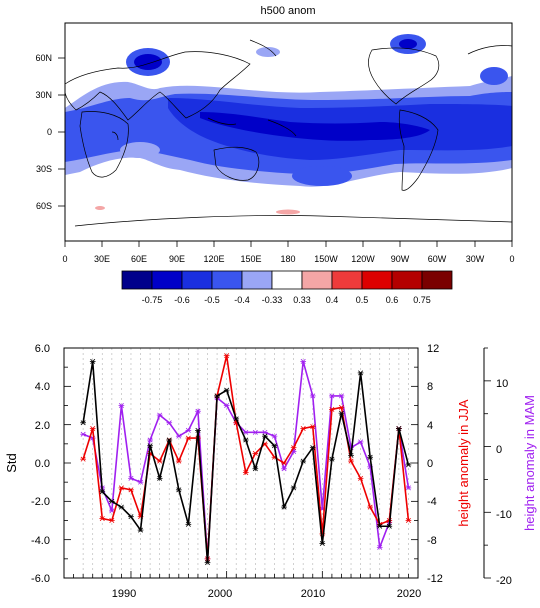 Image resolution: width=540 pixels, height=608 pixels. I want to click on right-tick-label: 12, so click(433, 349).